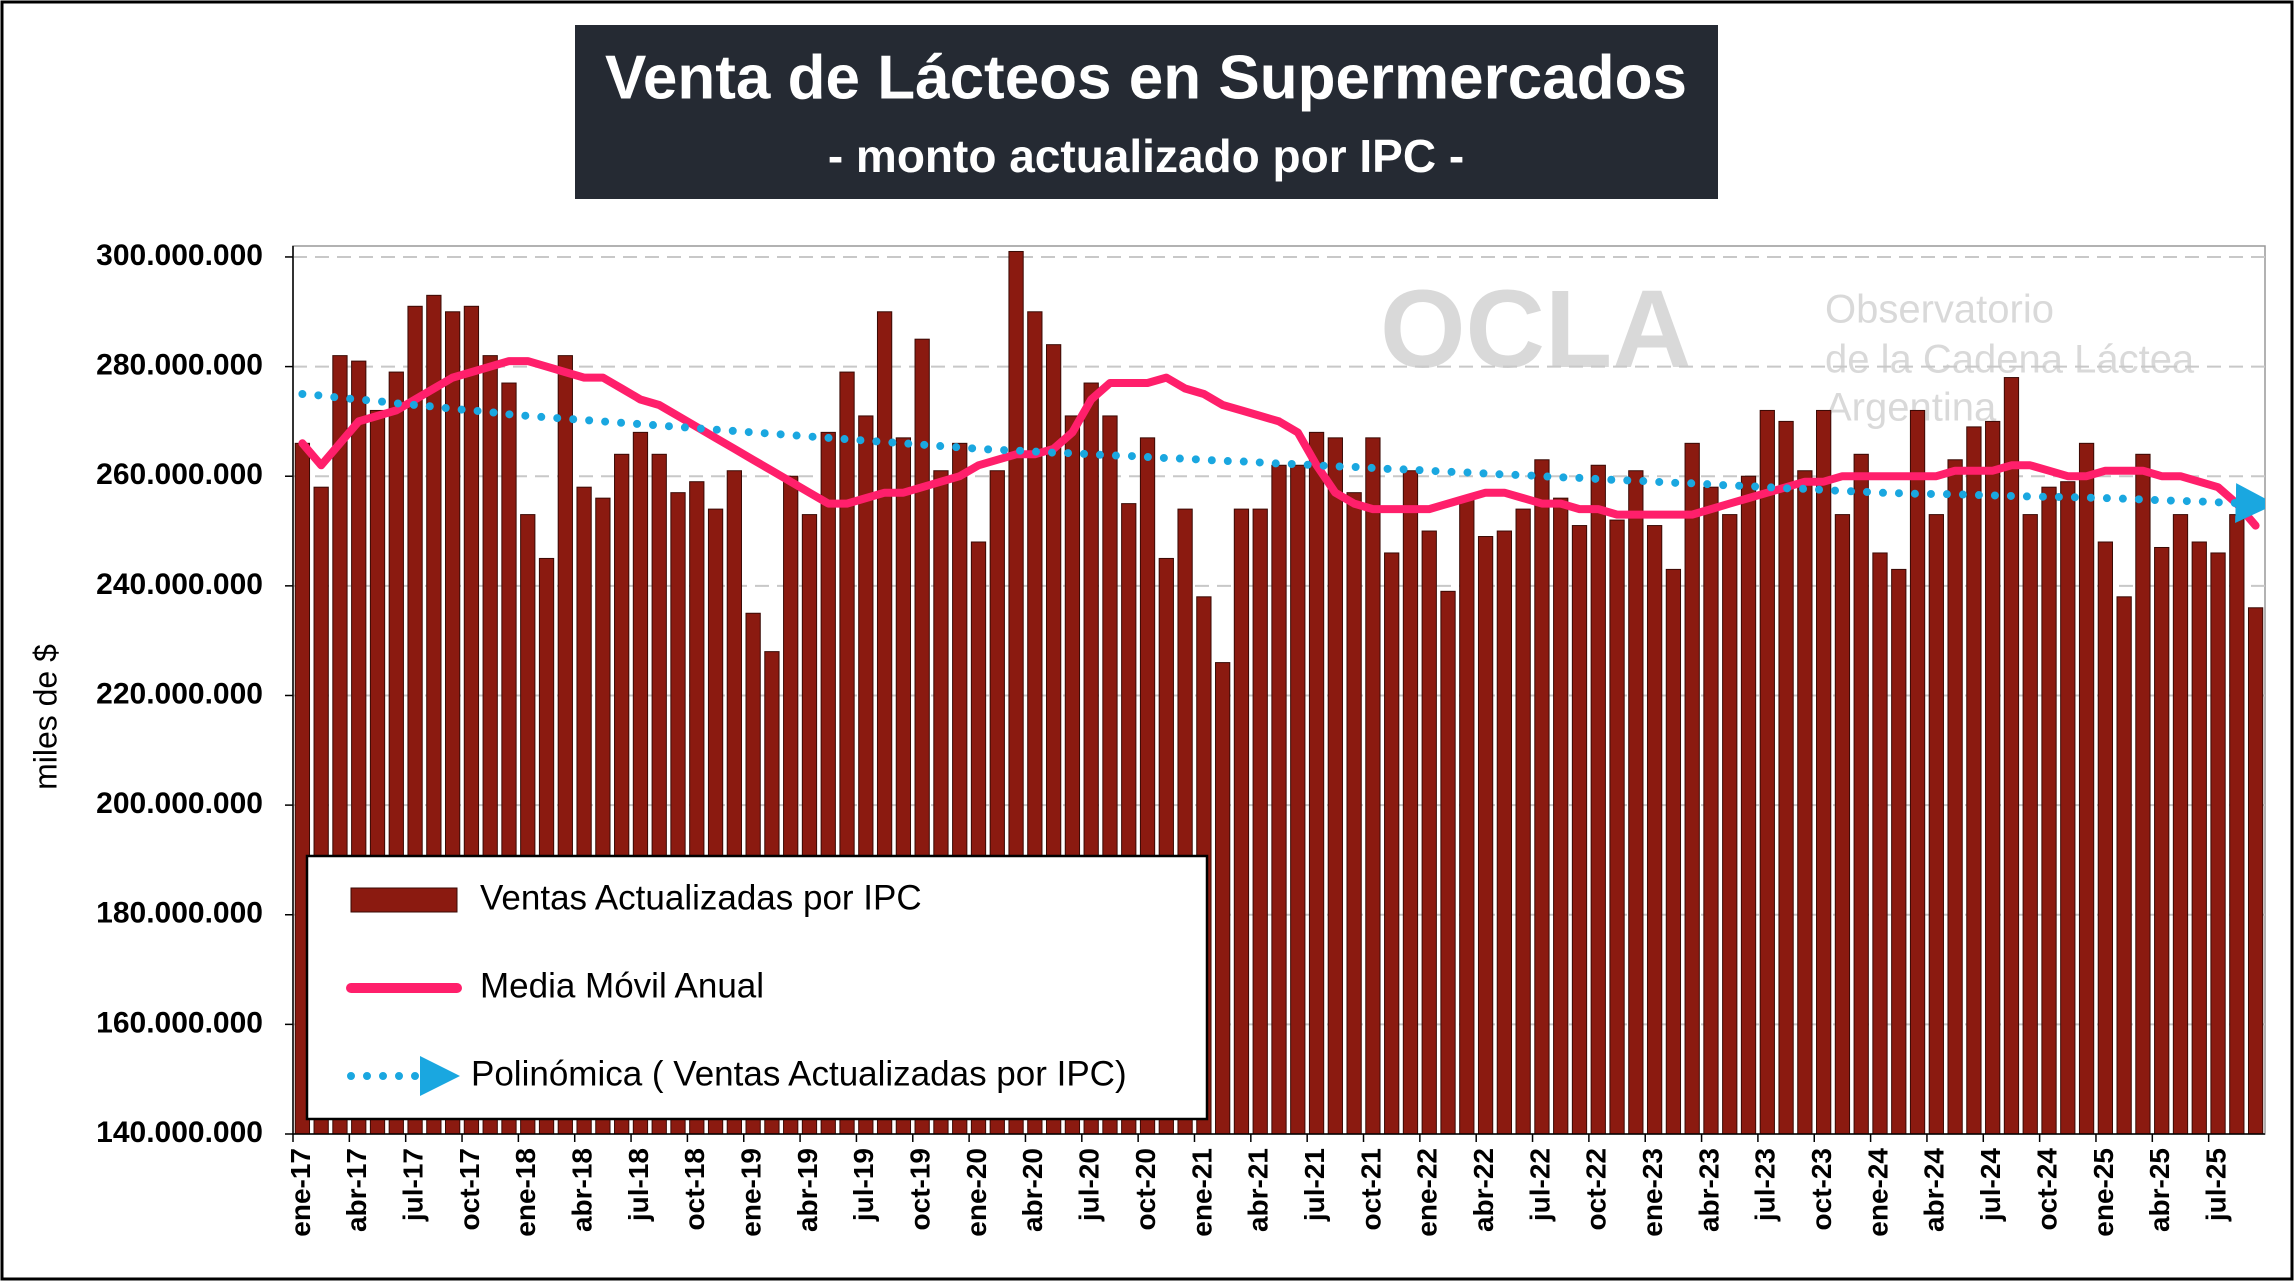  What do you see at coordinates (2159, 1190) in the screenshot?
I see `x-tick-label: abr-25` at bounding box center [2159, 1190].